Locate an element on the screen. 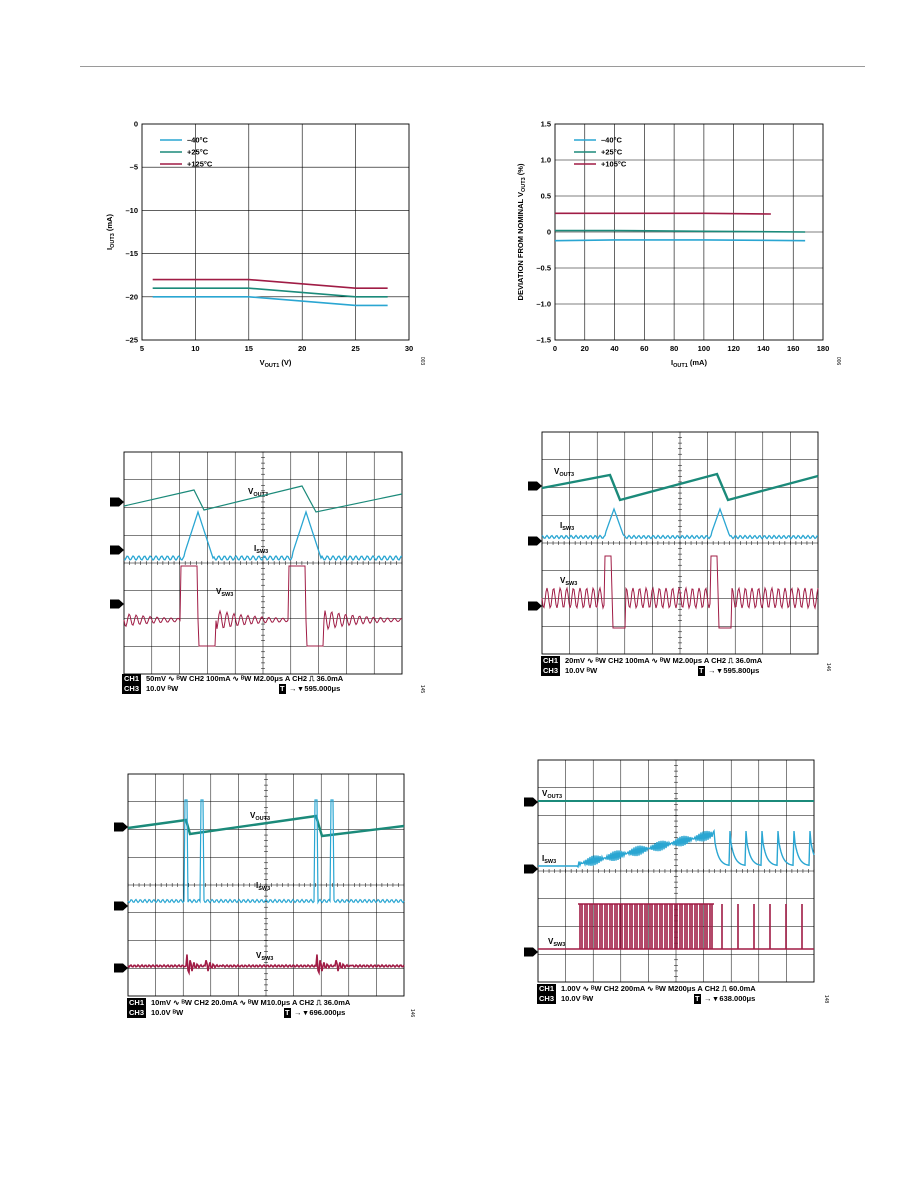 The image size is (918, 1188). scope-capture-3: VOUT3 ISW3 VSW3 1 2 3 is located at coordinates (260, 884).